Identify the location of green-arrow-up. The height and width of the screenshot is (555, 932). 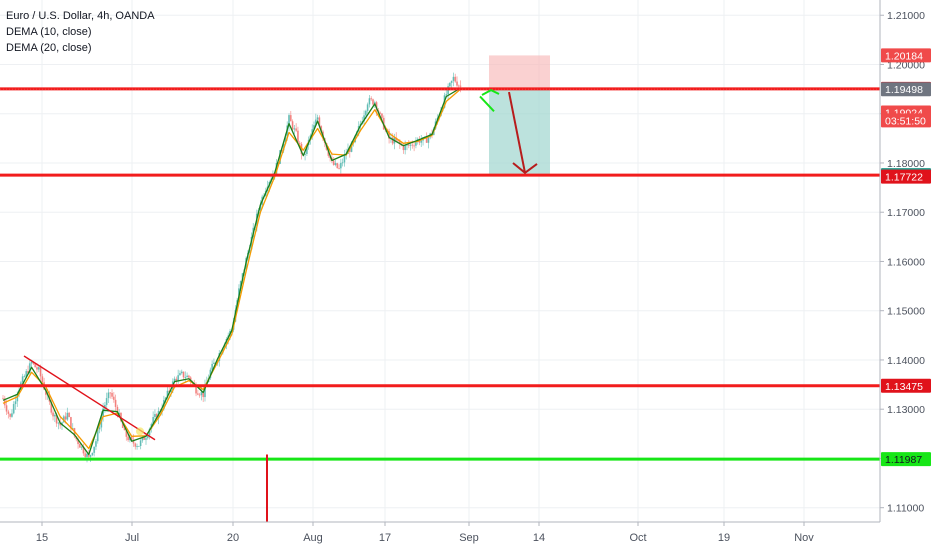
(487, 103).